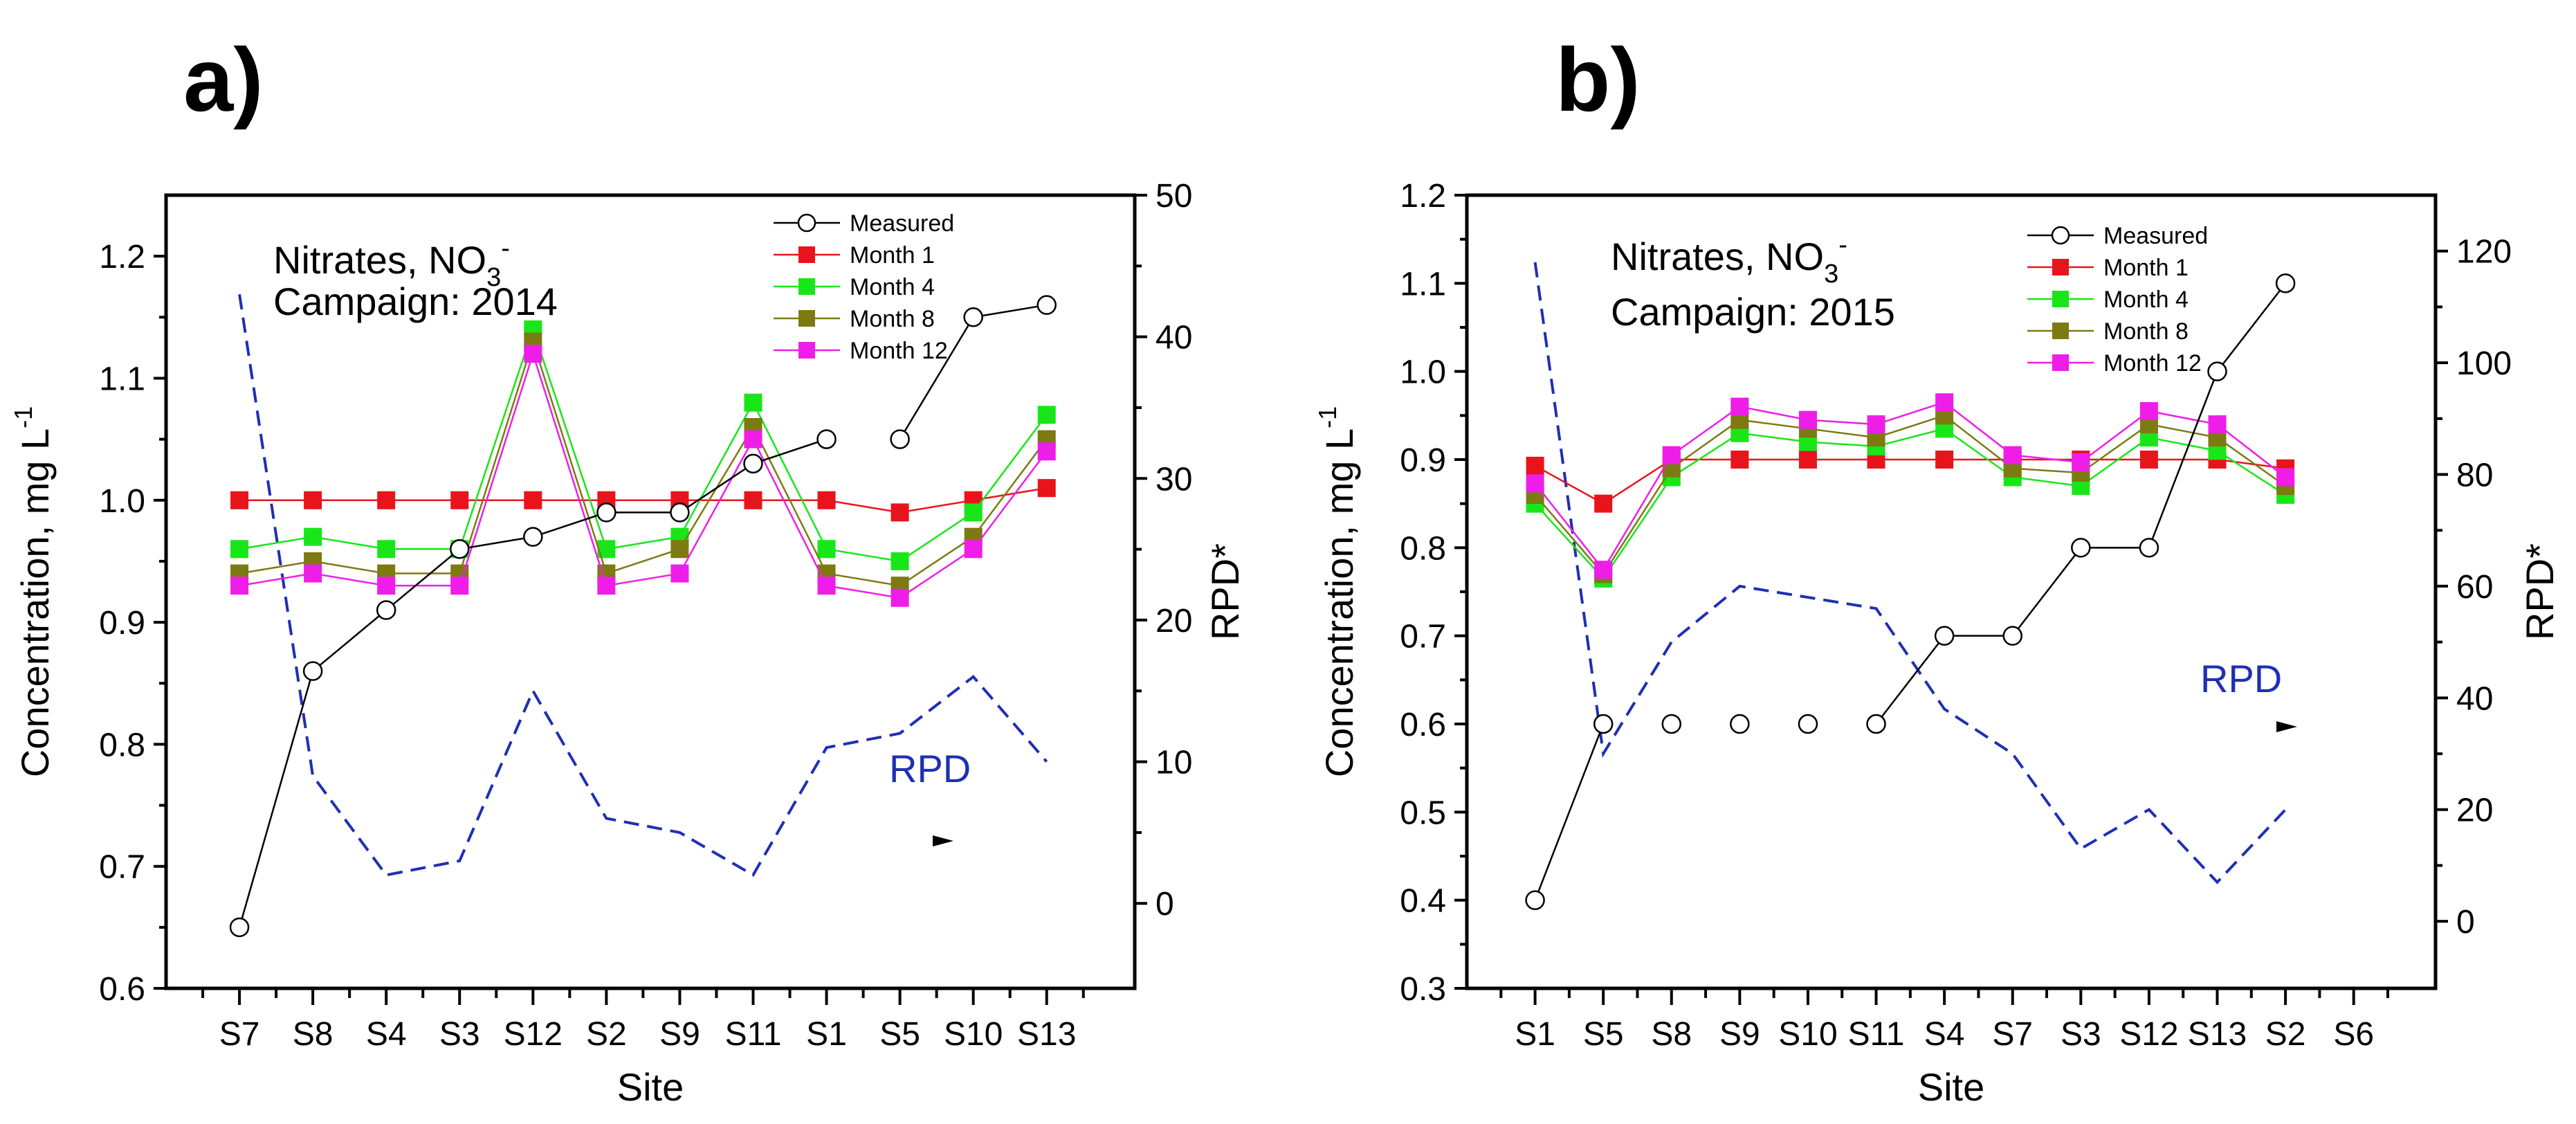 This screenshot has width=2576, height=1124. Describe the element at coordinates (2146, 268) in the screenshot. I see `legend-label: Month 1` at that location.